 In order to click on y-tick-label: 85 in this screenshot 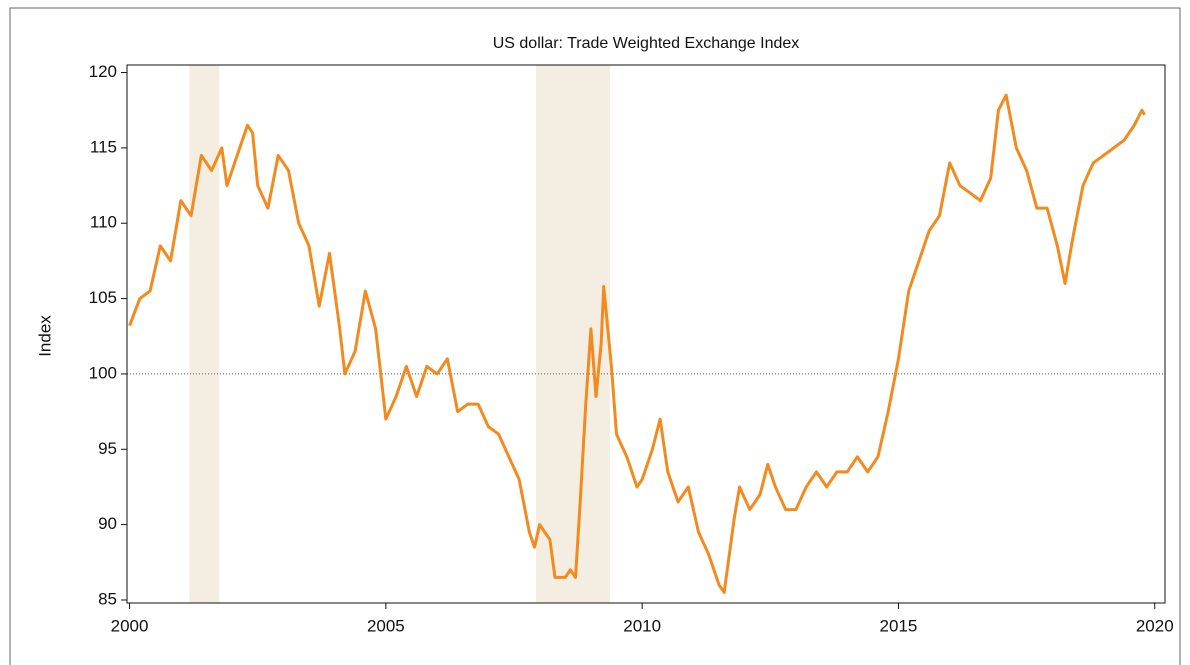, I will do `click(107, 598)`.